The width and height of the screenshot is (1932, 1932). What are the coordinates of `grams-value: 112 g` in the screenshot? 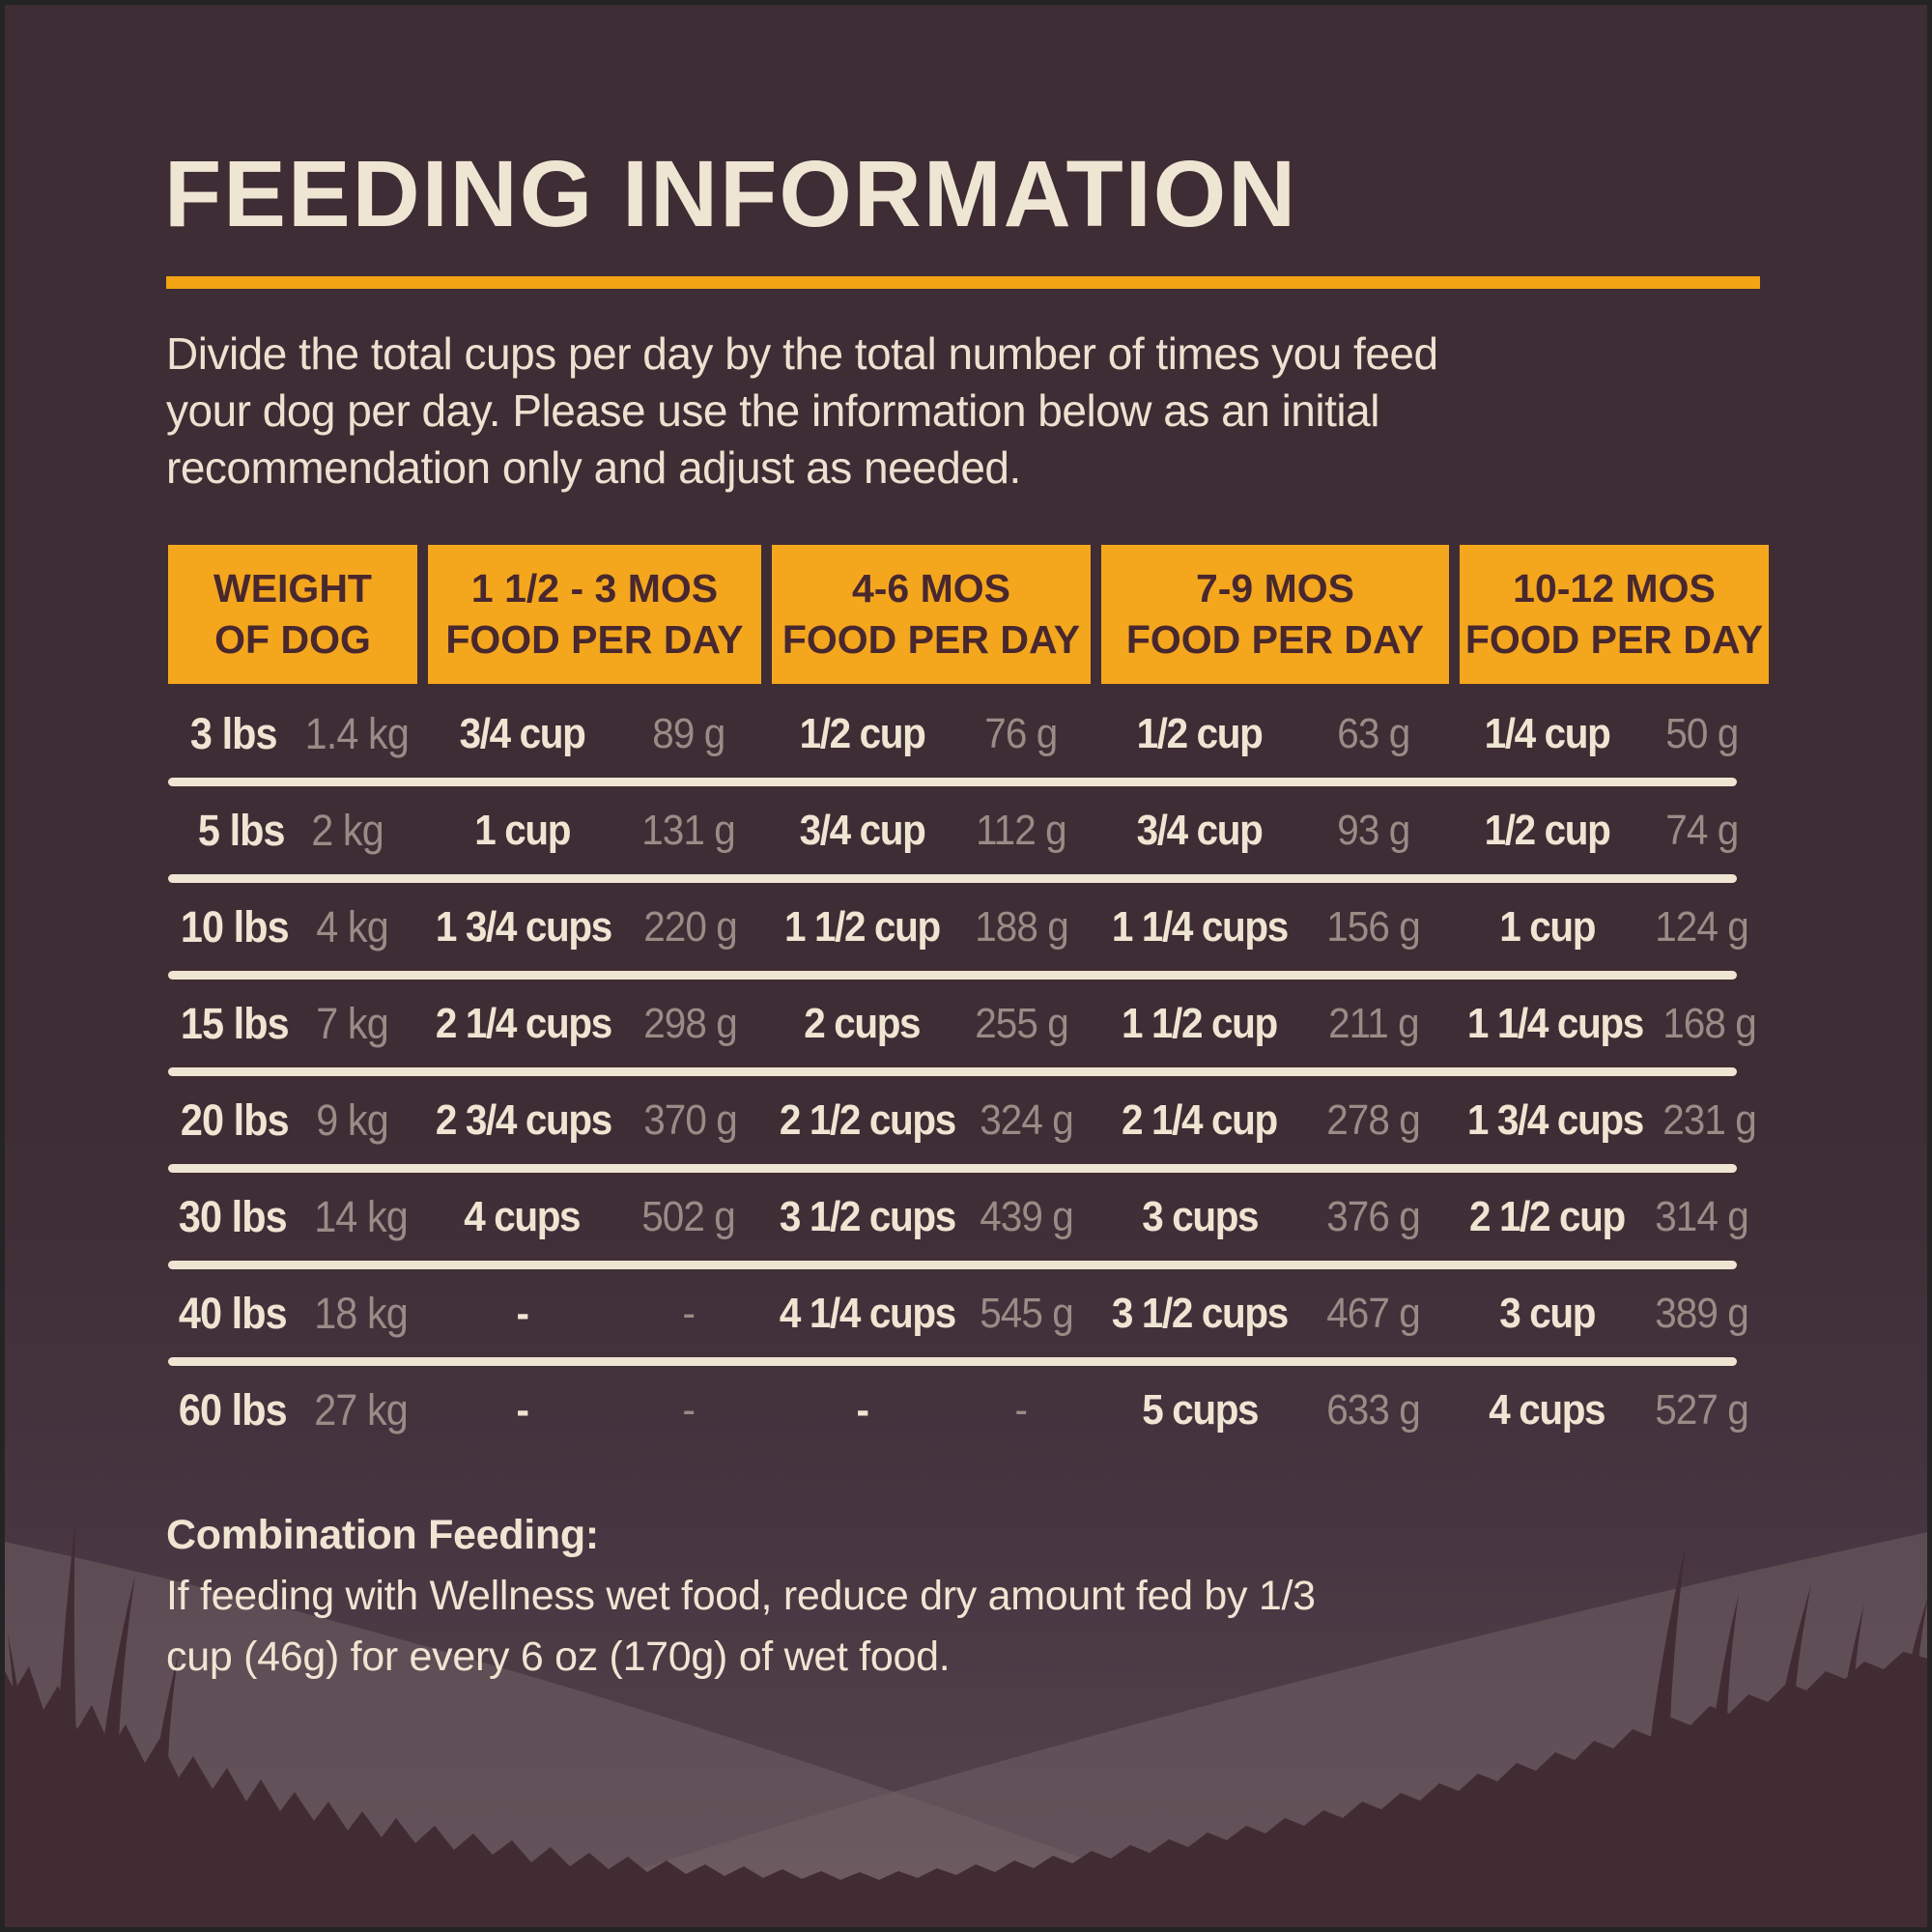 It's located at (1021, 830).